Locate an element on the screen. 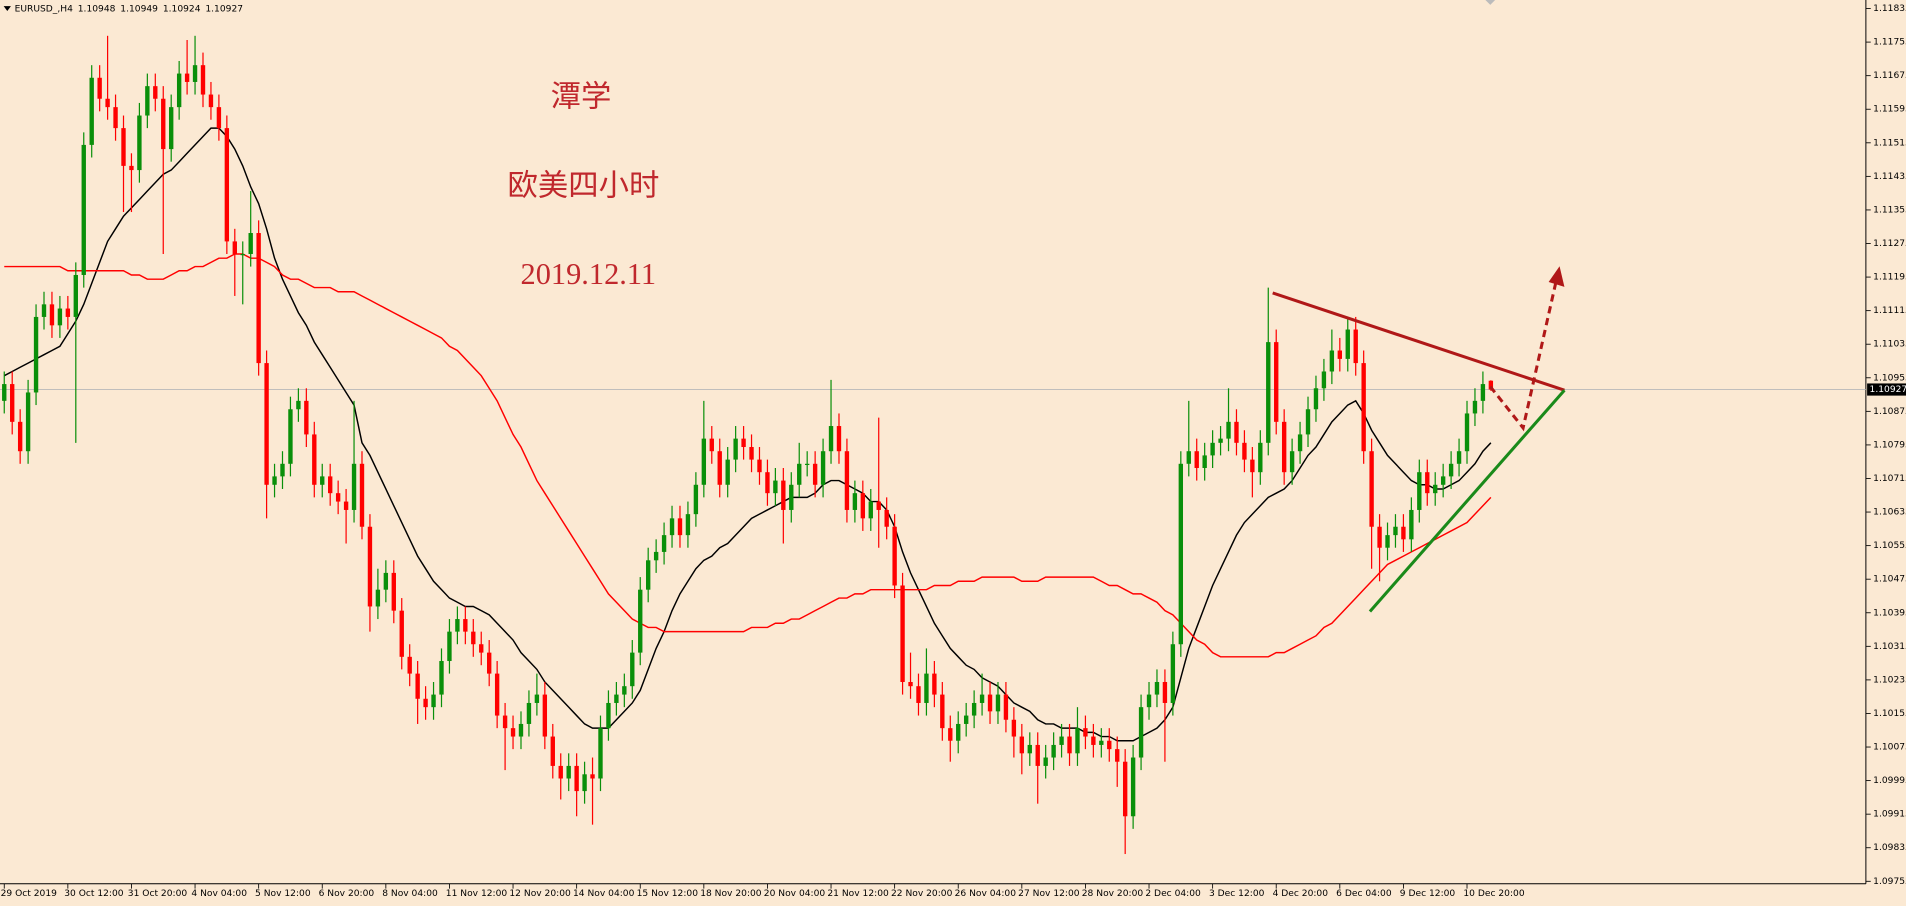  x-tick-label: 5 Nov 12:00 is located at coordinates (283, 894).